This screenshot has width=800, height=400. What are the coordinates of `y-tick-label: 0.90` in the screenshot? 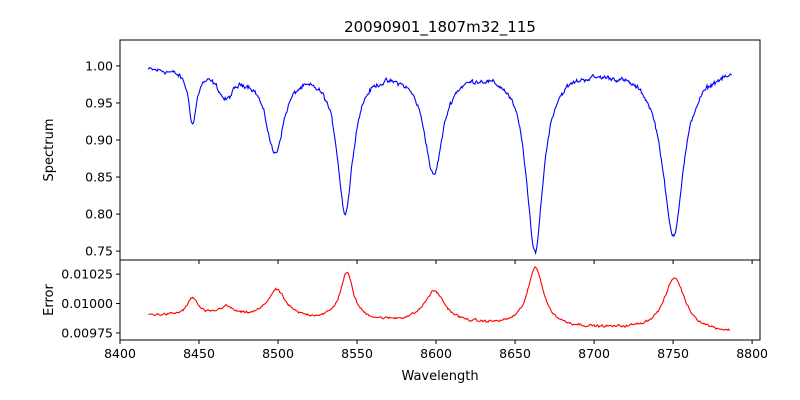 It's located at (99, 140).